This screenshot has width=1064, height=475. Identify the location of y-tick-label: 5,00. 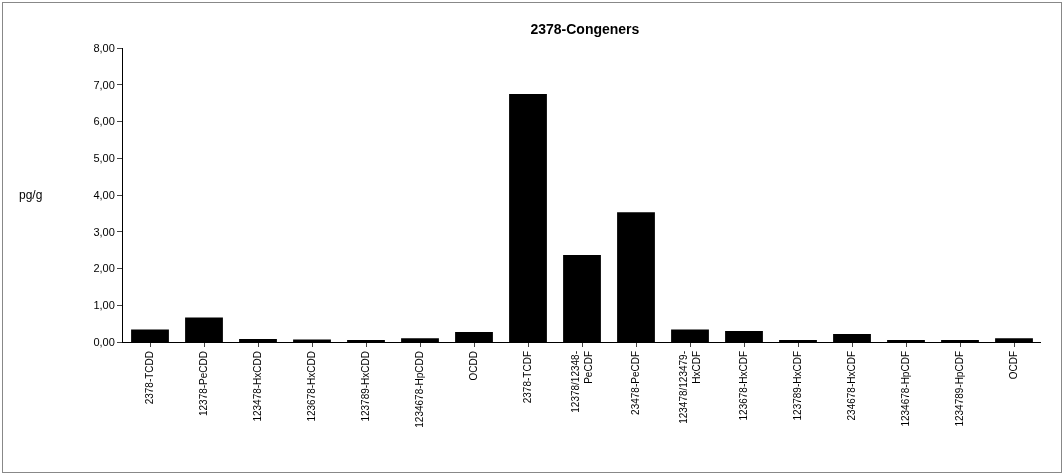
(104, 158).